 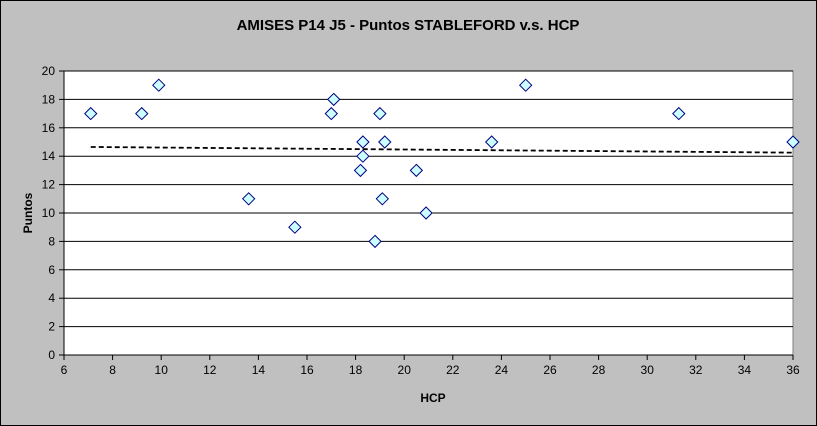 What do you see at coordinates (430, 366) in the screenshot?
I see `x-axis-ticks: 6 8 10 12 14 16 18 20 22 24 26 28 30 32 34 36` at bounding box center [430, 366].